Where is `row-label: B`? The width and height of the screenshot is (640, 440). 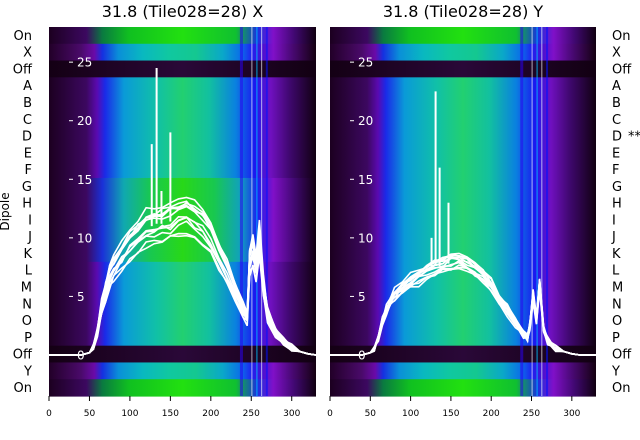
row-label: B is located at coordinates (27, 103).